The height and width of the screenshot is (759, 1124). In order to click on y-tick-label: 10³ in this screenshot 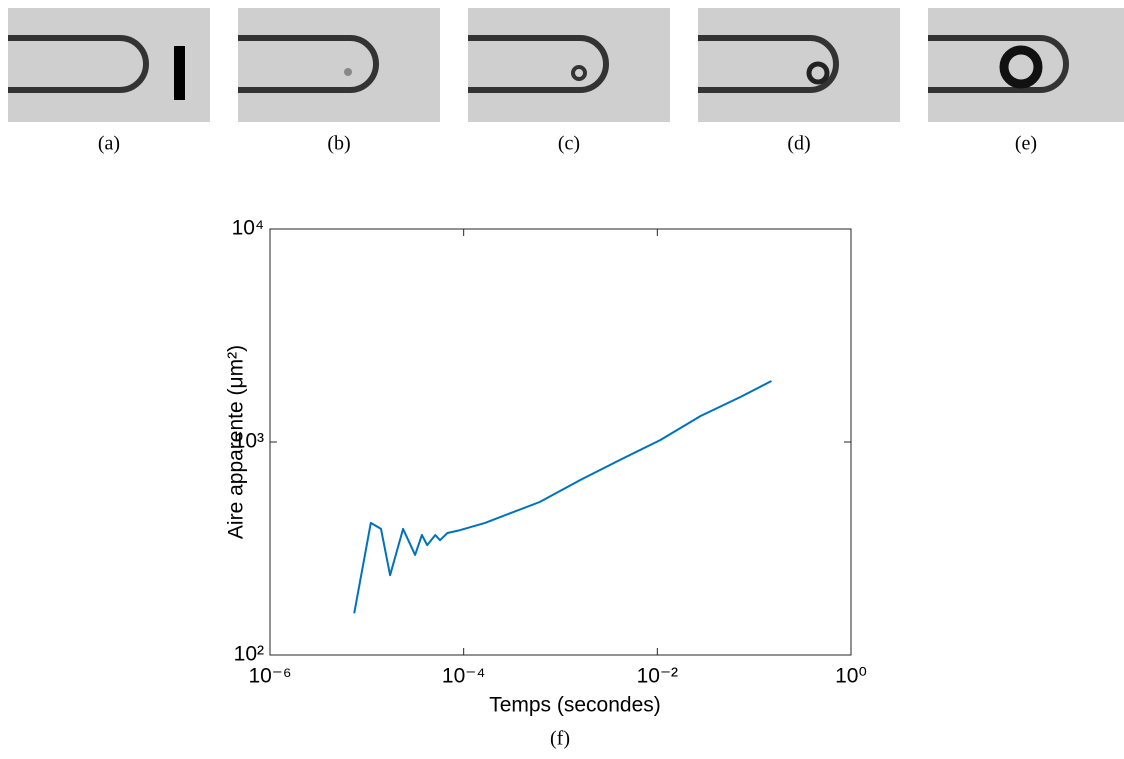, I will do `click(249, 441)`.